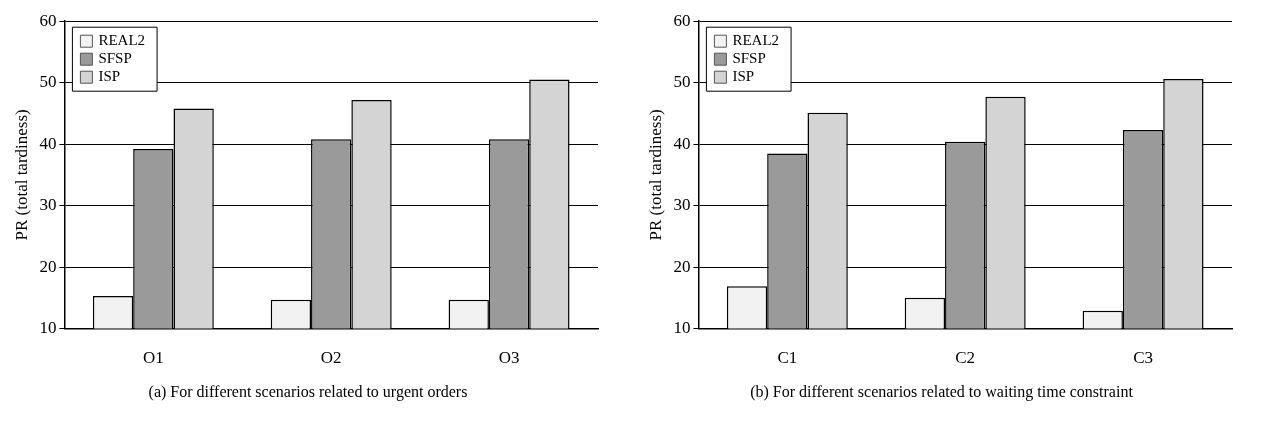 This screenshot has width=1267, height=425. Describe the element at coordinates (941, 392) in the screenshot. I see `text: (b) For different scenarios related to waiting time constraint` at that location.